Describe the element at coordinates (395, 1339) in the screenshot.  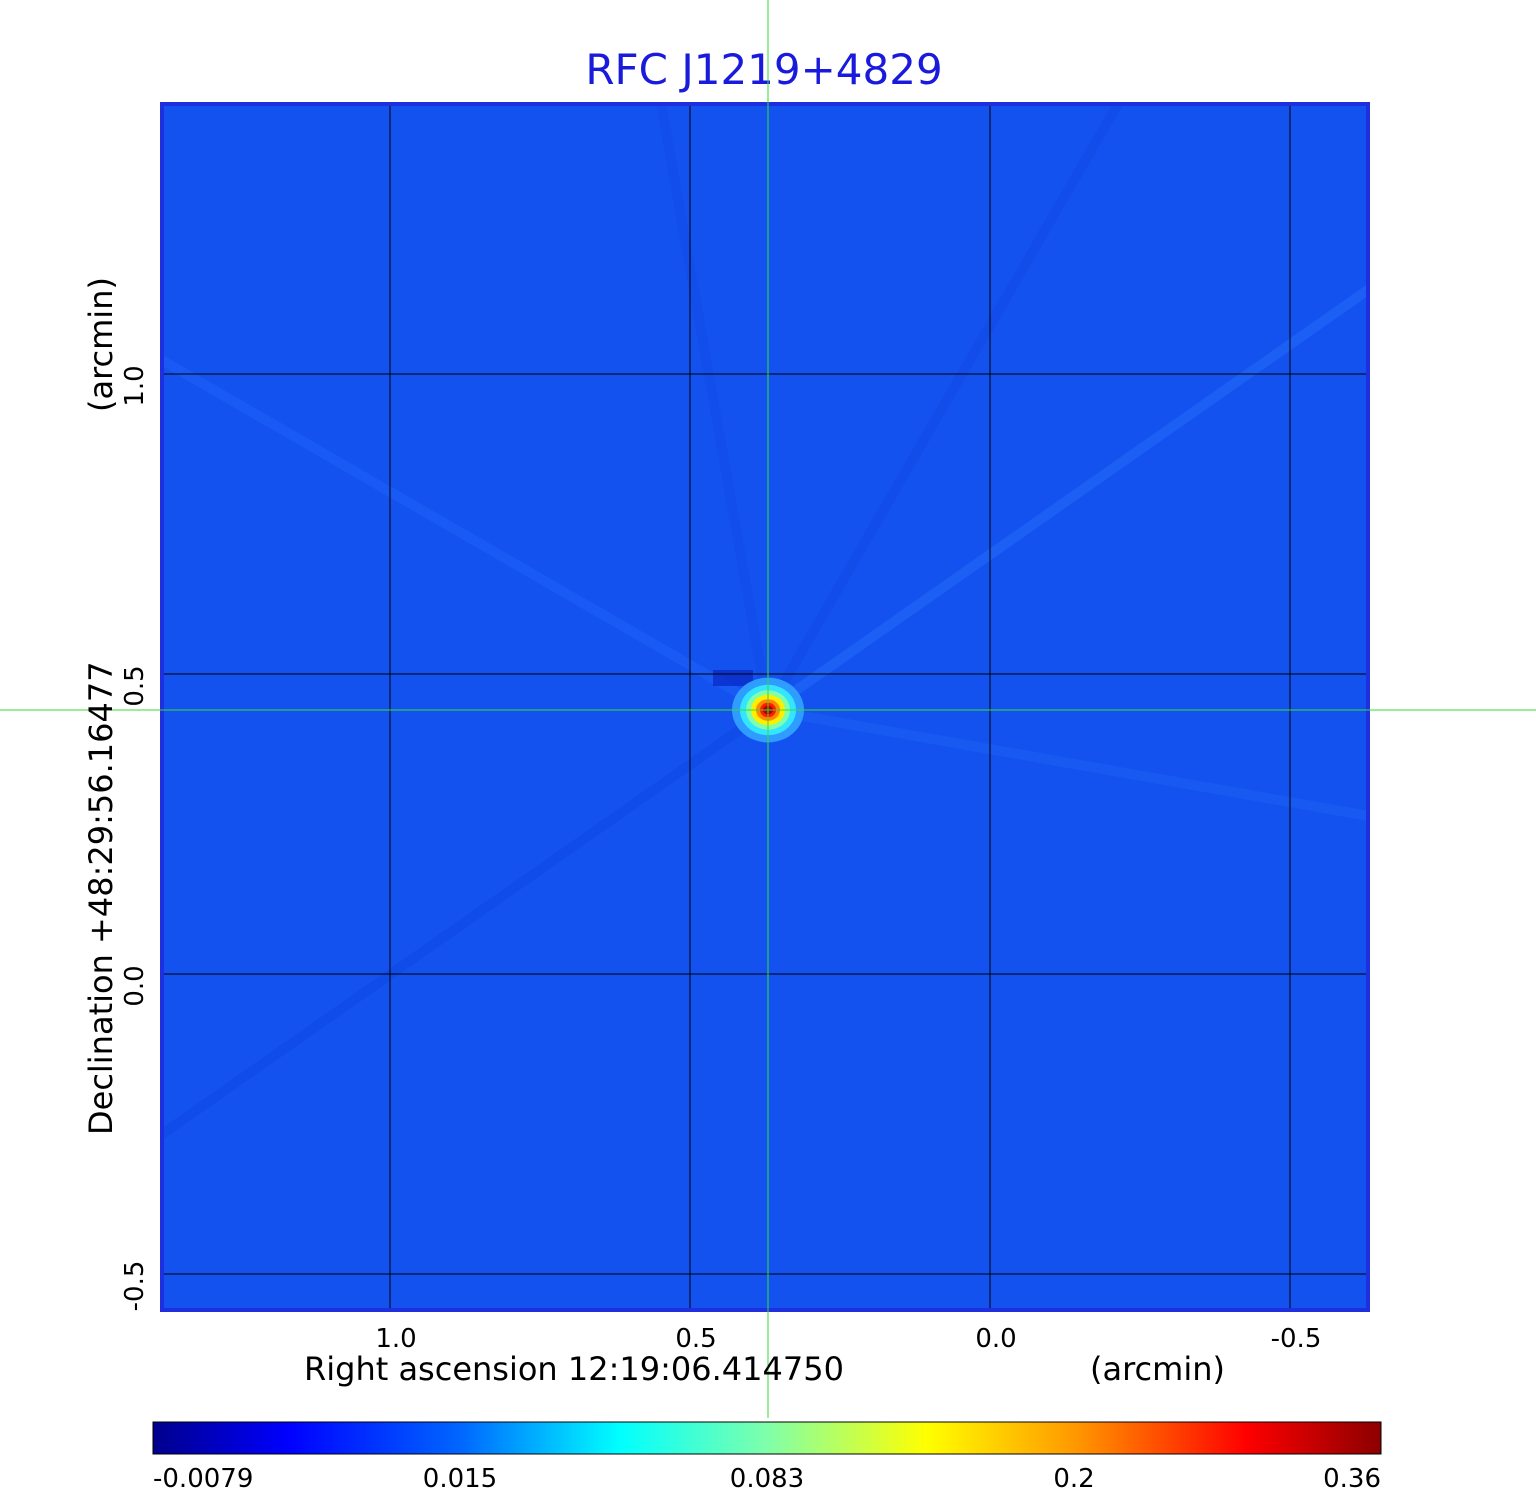
I see `x-tick-label: 1.0` at that location.